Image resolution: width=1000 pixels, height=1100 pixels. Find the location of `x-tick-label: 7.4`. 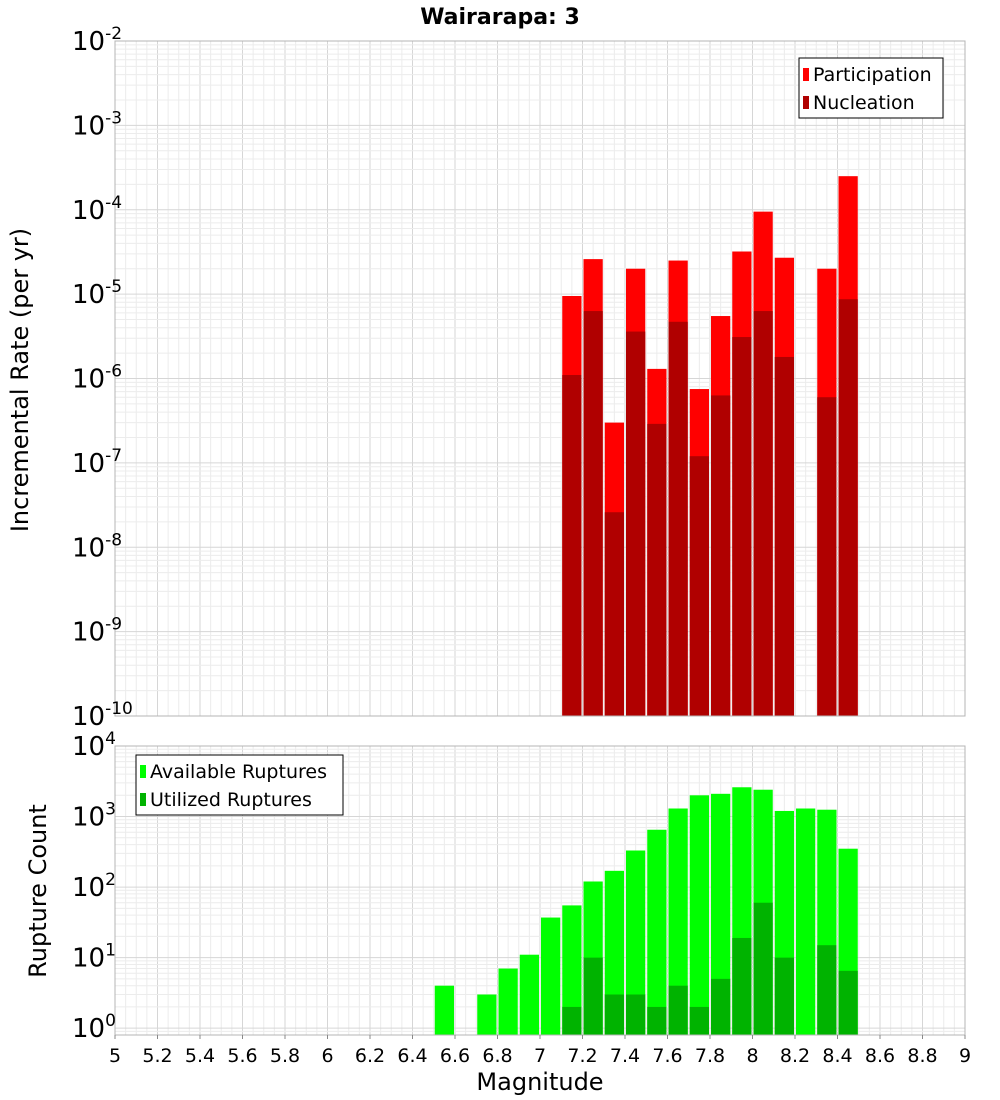

x-tick-label: 7.4 is located at coordinates (625, 1056).